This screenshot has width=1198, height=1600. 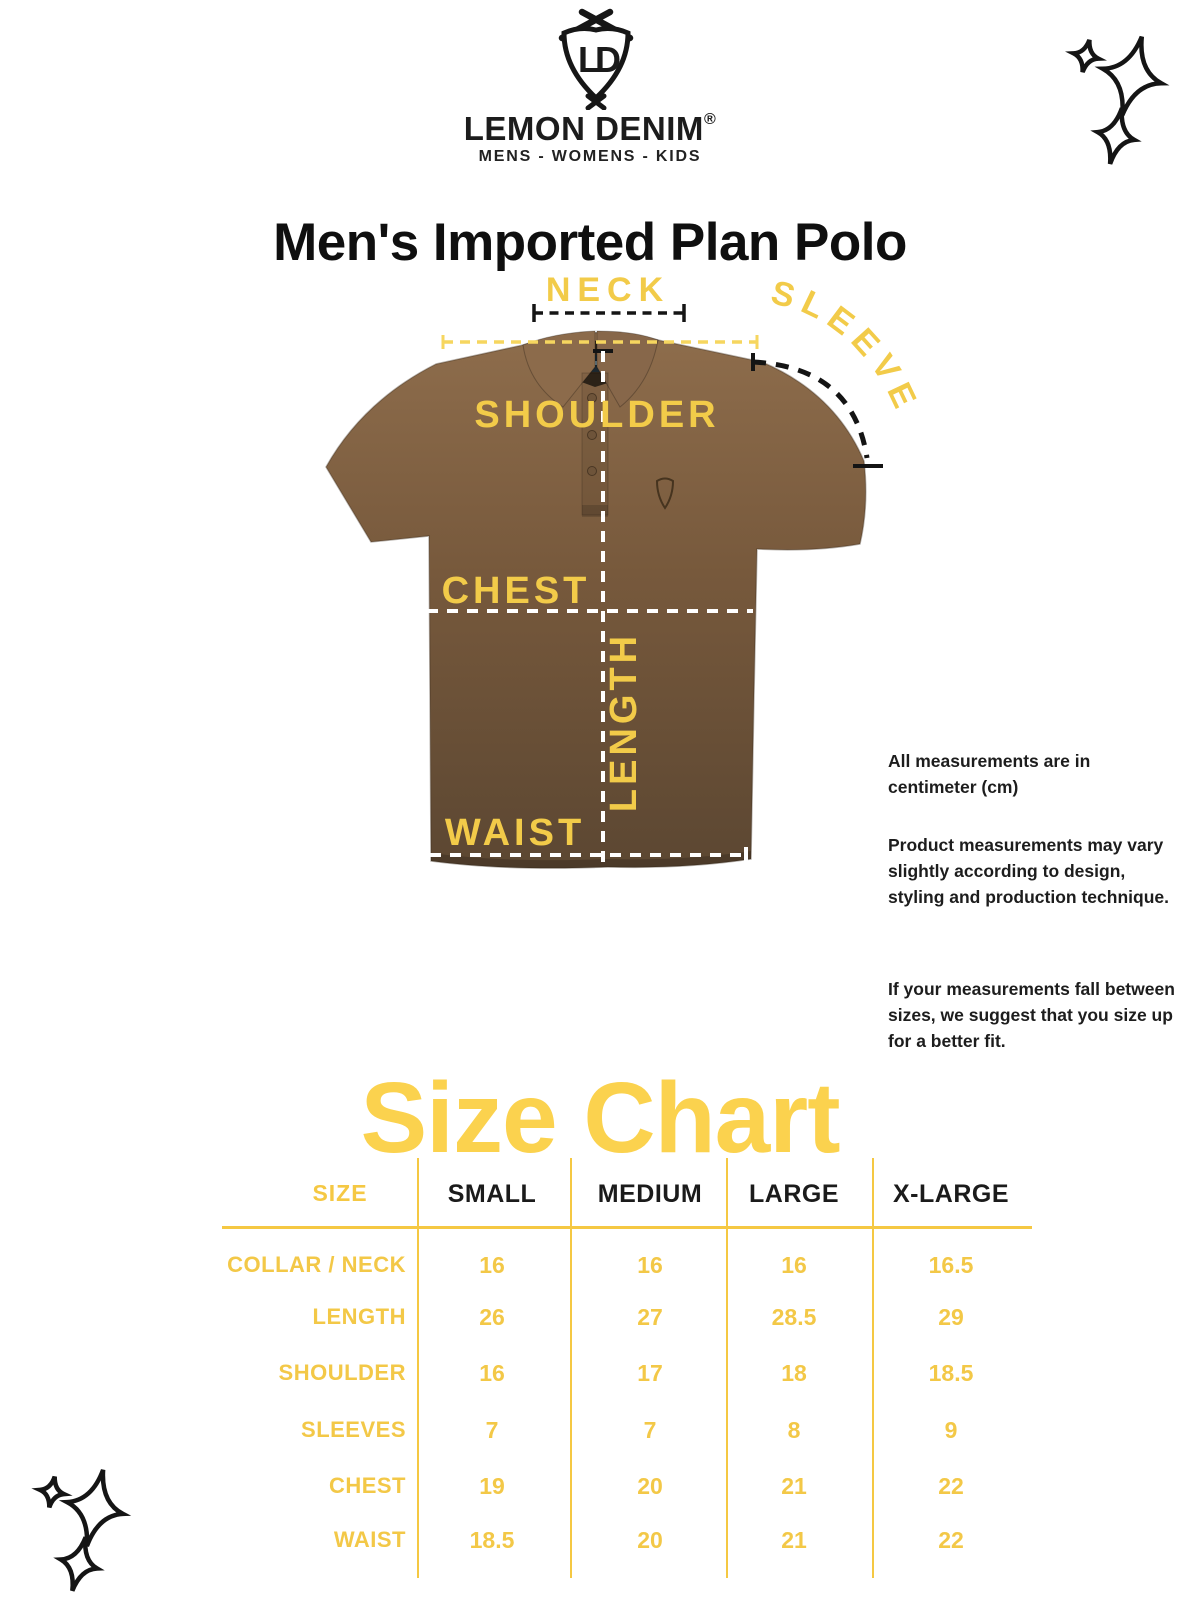 I want to click on cell-value: 18, so click(x=794, y=1373).